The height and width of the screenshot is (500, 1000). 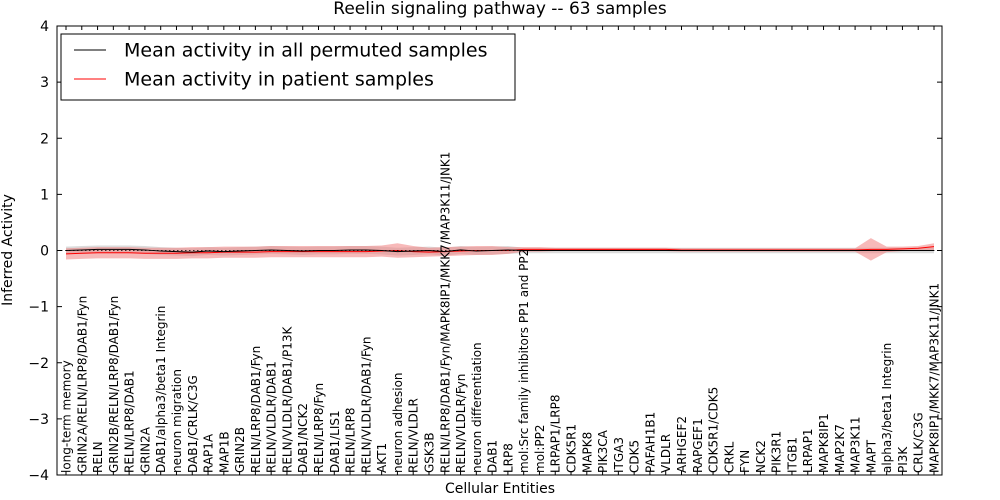 I want to click on x-tick-label: alpha3/beta1 Integrin, so click(x=887, y=408).